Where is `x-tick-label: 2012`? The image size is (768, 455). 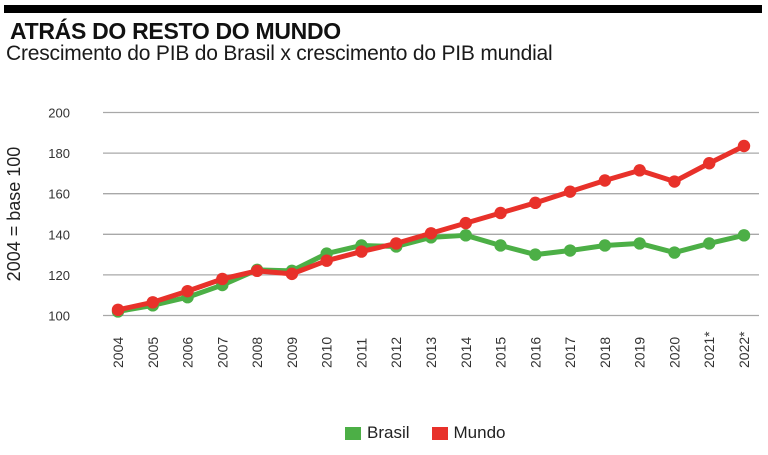 x-tick-label: 2012 is located at coordinates (396, 352).